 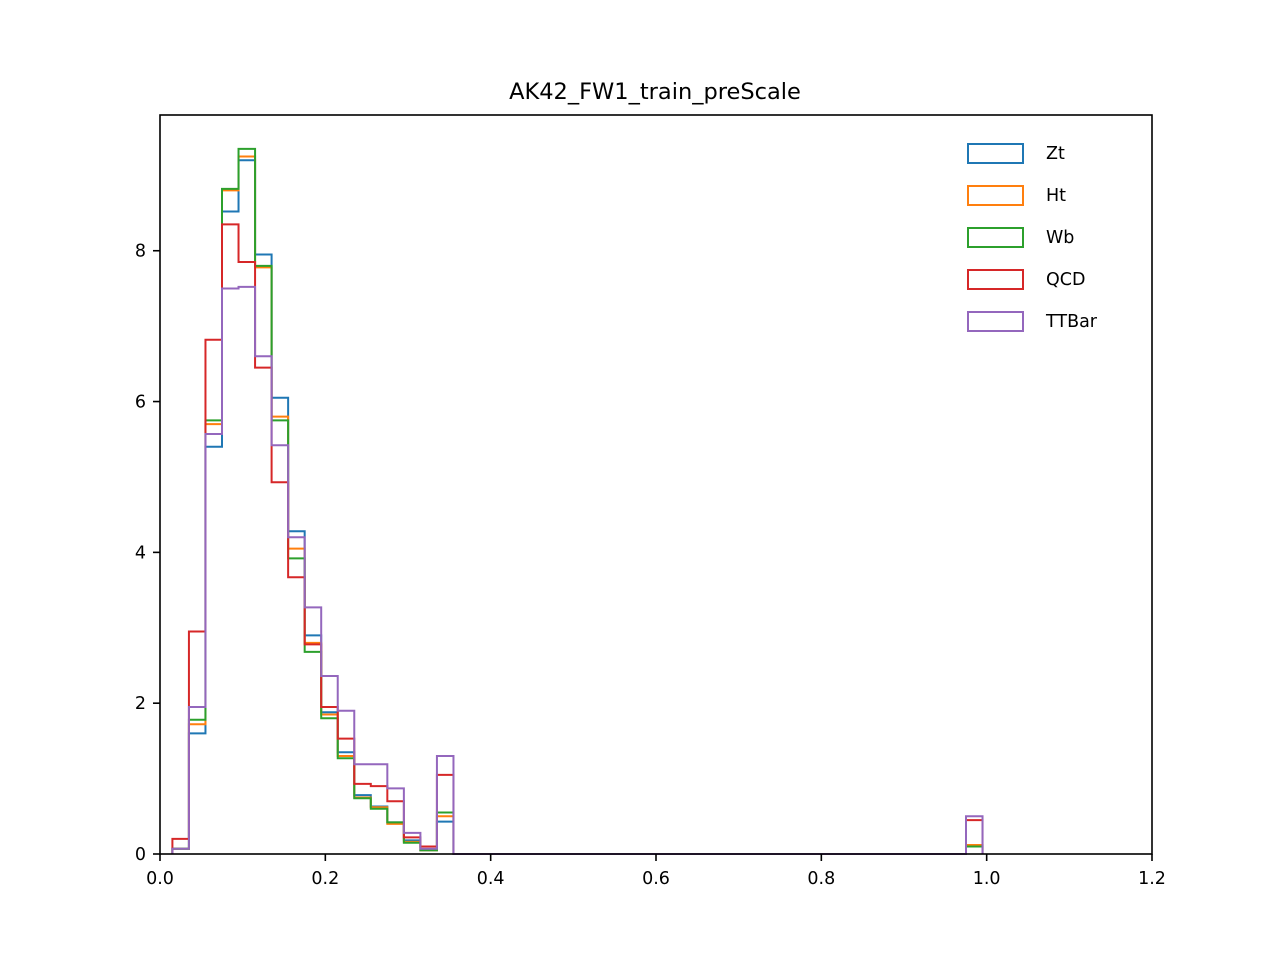 I want to click on legend-label: TTBar, so click(x=1071, y=322).